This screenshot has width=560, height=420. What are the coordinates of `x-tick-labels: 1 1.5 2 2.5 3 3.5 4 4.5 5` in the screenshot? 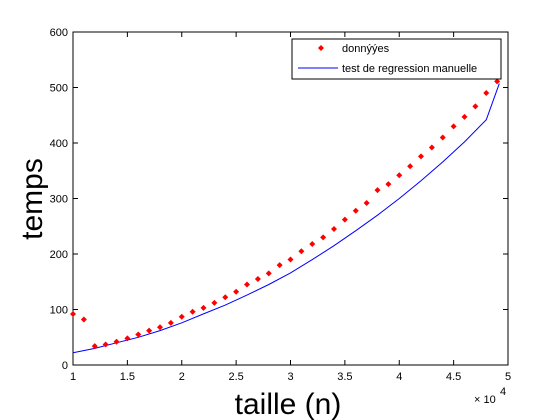 It's located at (290, 377).